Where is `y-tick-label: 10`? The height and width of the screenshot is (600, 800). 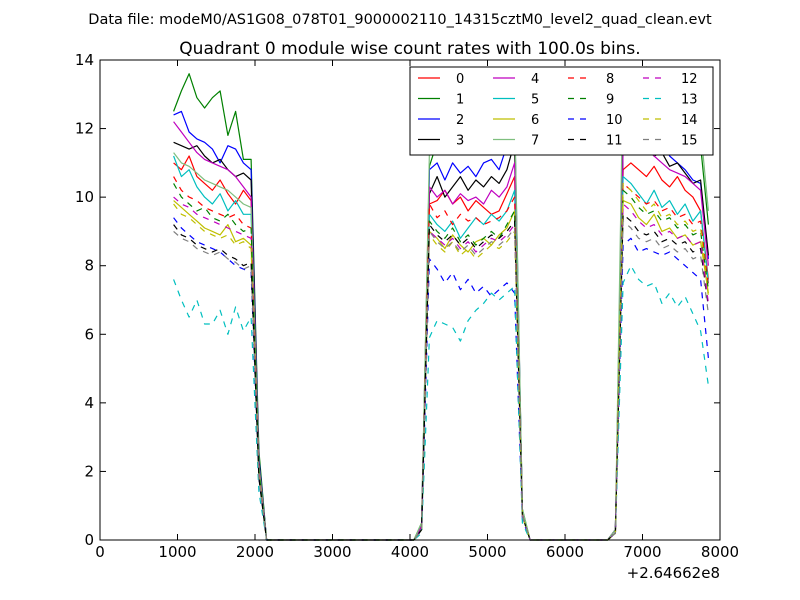 y-tick-label: 10 is located at coordinates (84, 197).